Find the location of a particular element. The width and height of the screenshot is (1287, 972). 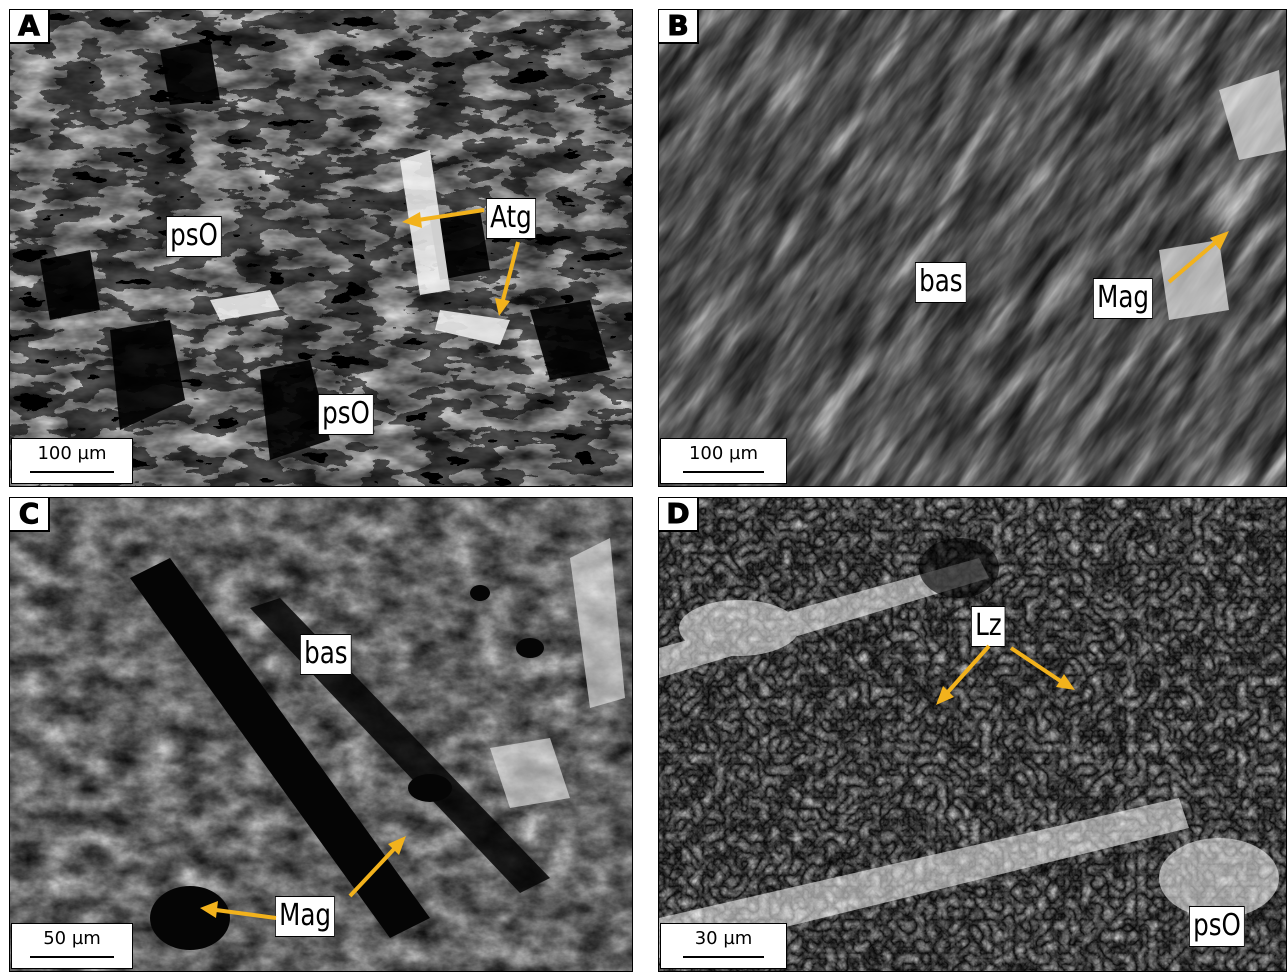

scale-bar: 30 µm is located at coordinates (723, 946).